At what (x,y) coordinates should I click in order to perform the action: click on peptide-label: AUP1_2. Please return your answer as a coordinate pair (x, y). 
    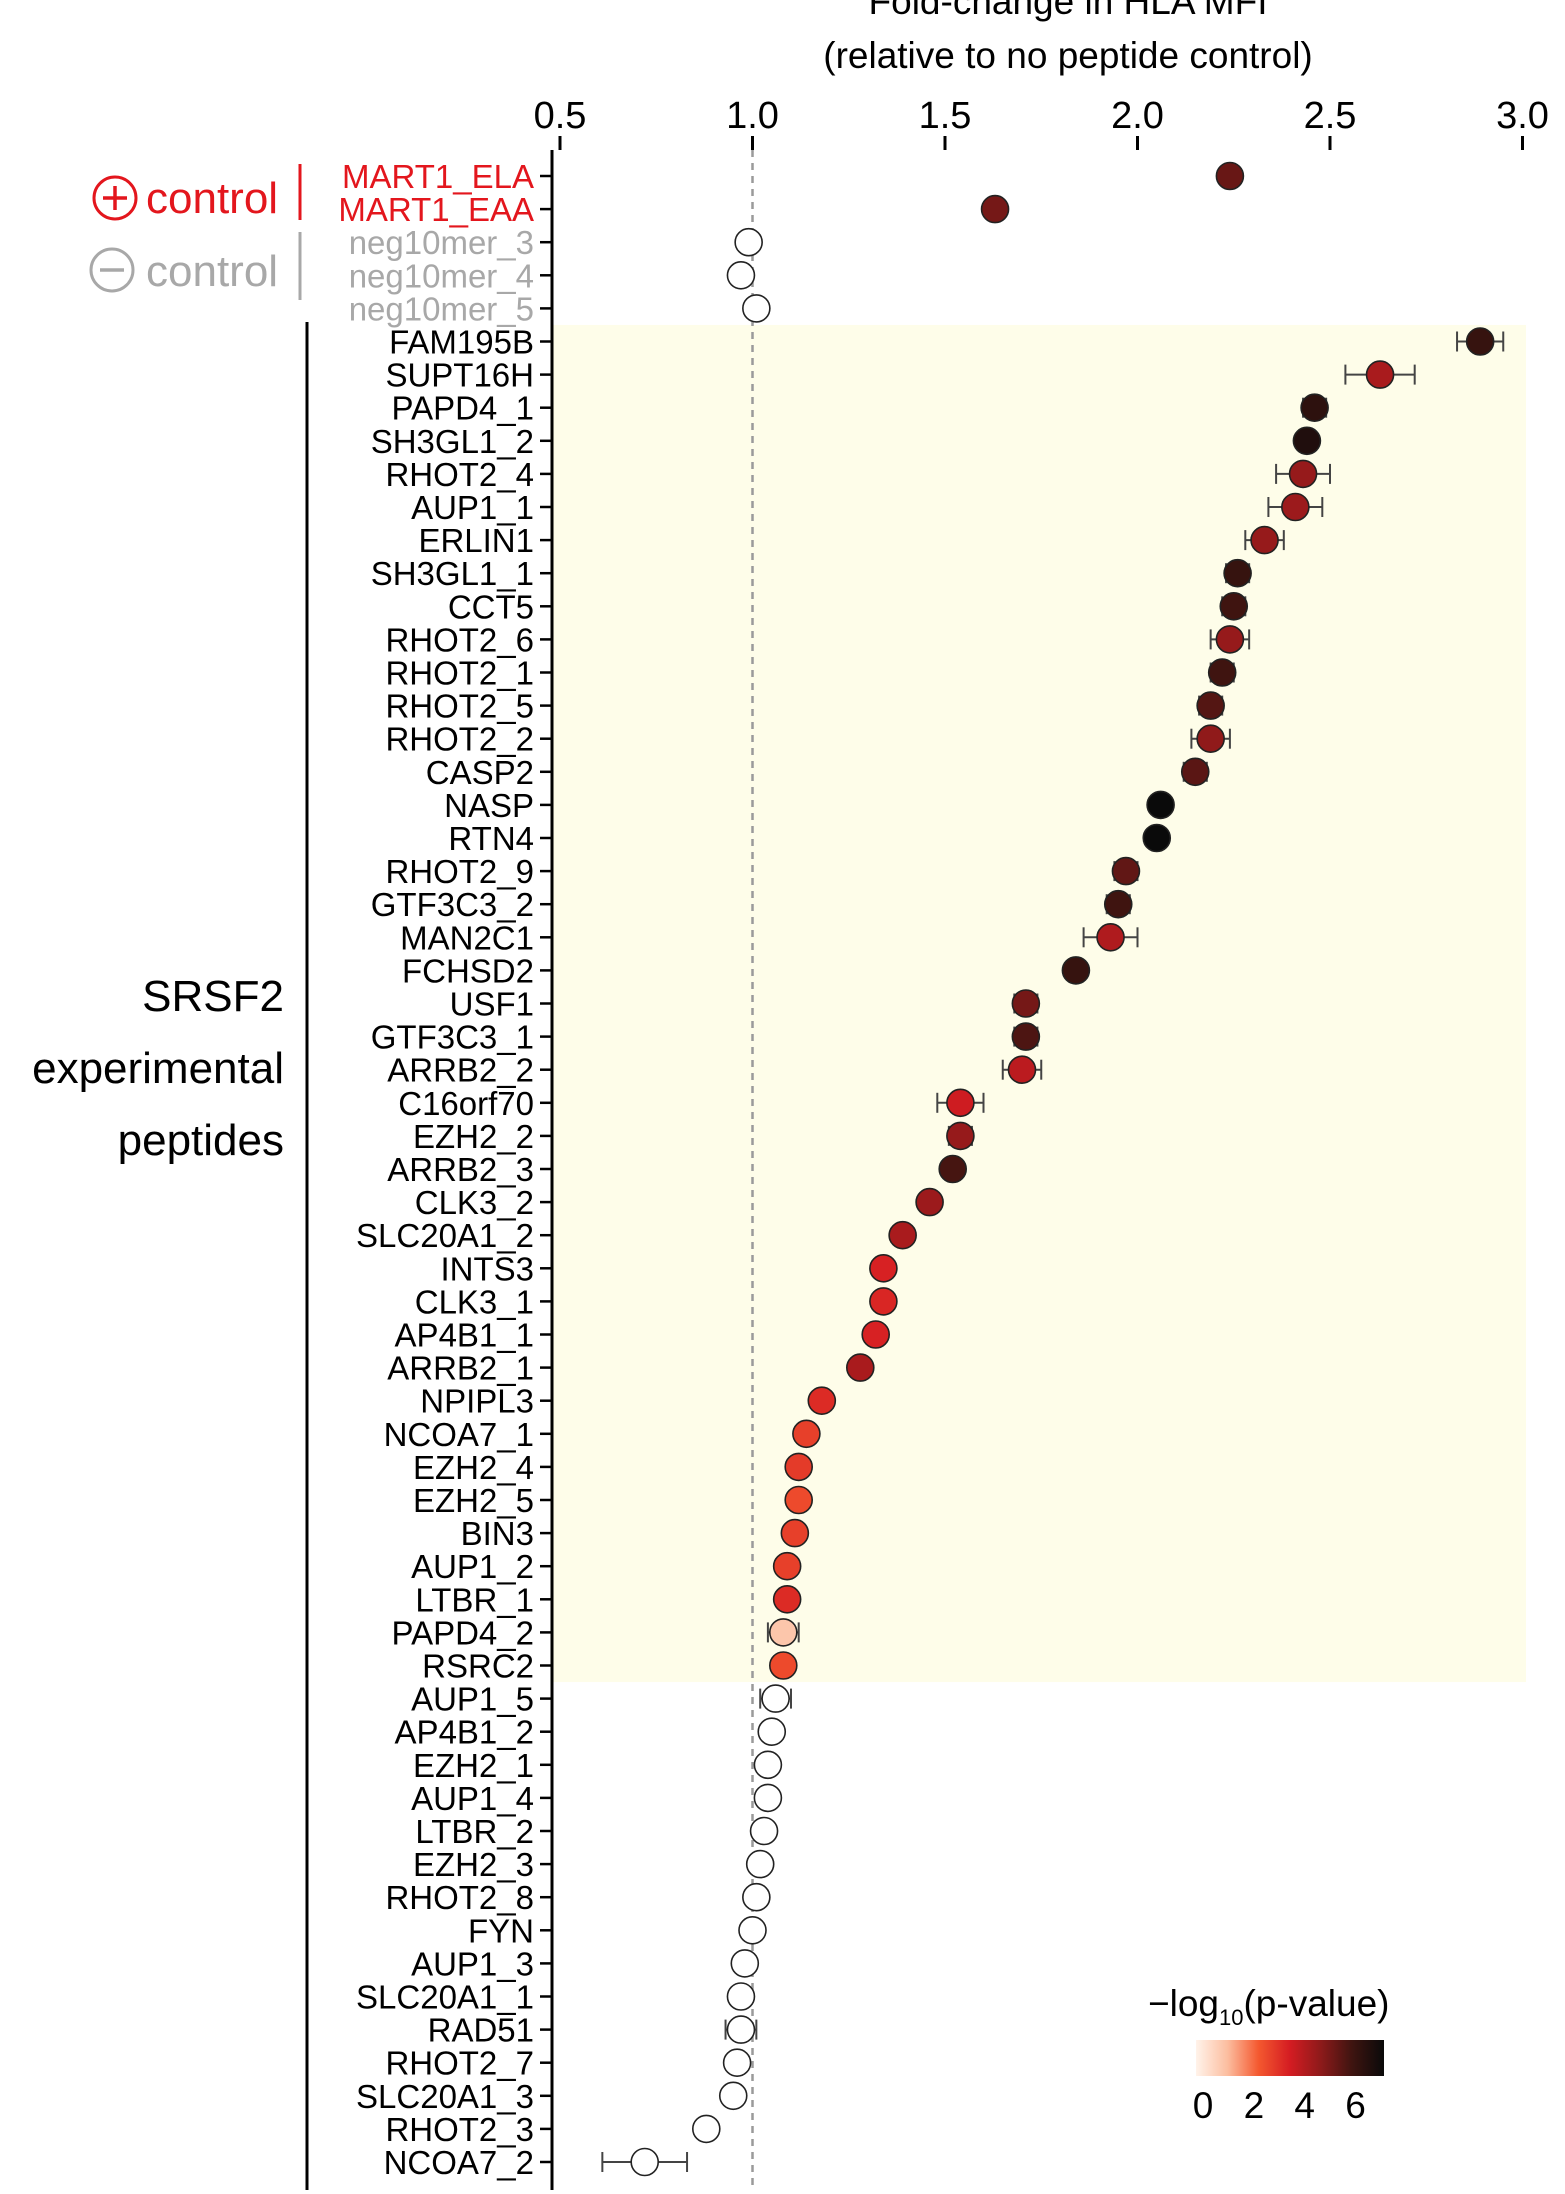
    Looking at the image, I should click on (472, 1566).